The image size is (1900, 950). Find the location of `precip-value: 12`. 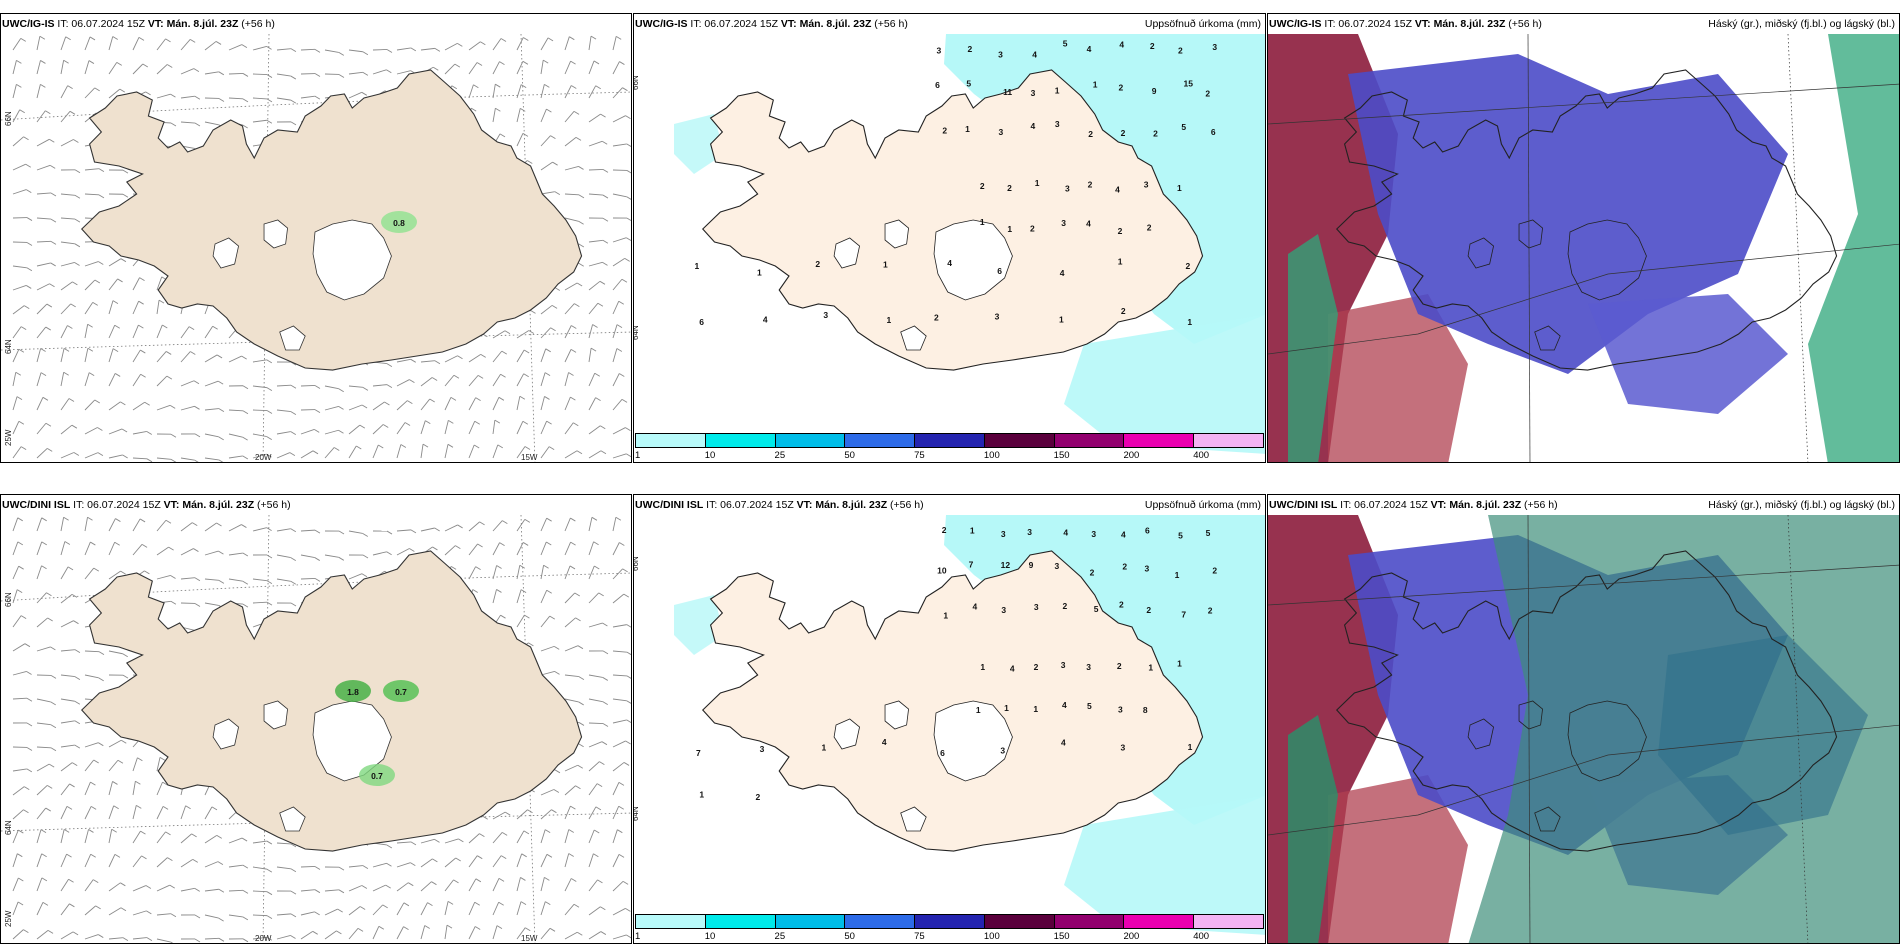

precip-value: 12 is located at coordinates (1006, 565).